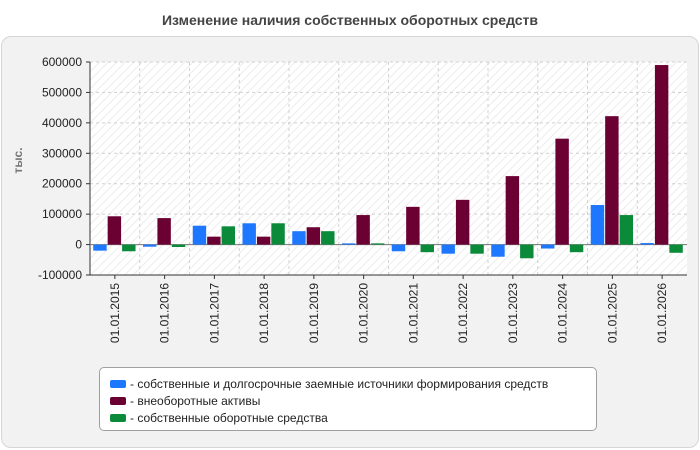 This screenshot has width=700, height=450. What do you see at coordinates (513, 313) in the screenshot?
I see `x-tick-label: 01.01.2023` at bounding box center [513, 313].